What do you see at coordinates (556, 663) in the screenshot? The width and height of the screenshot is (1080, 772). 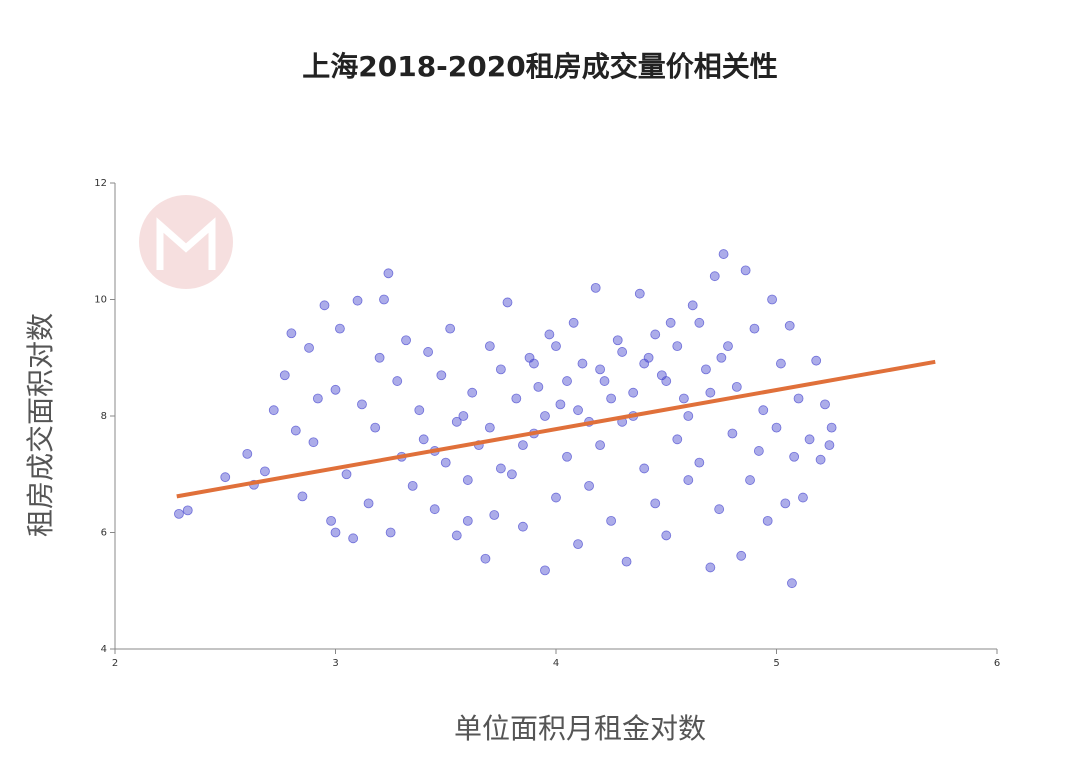 I see `x-tick-label: 4` at bounding box center [556, 663].